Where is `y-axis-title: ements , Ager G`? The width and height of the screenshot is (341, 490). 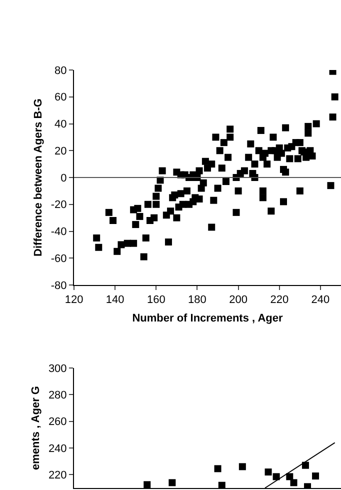
y-axis-title: ements , Ager G is located at coordinates (36, 428).